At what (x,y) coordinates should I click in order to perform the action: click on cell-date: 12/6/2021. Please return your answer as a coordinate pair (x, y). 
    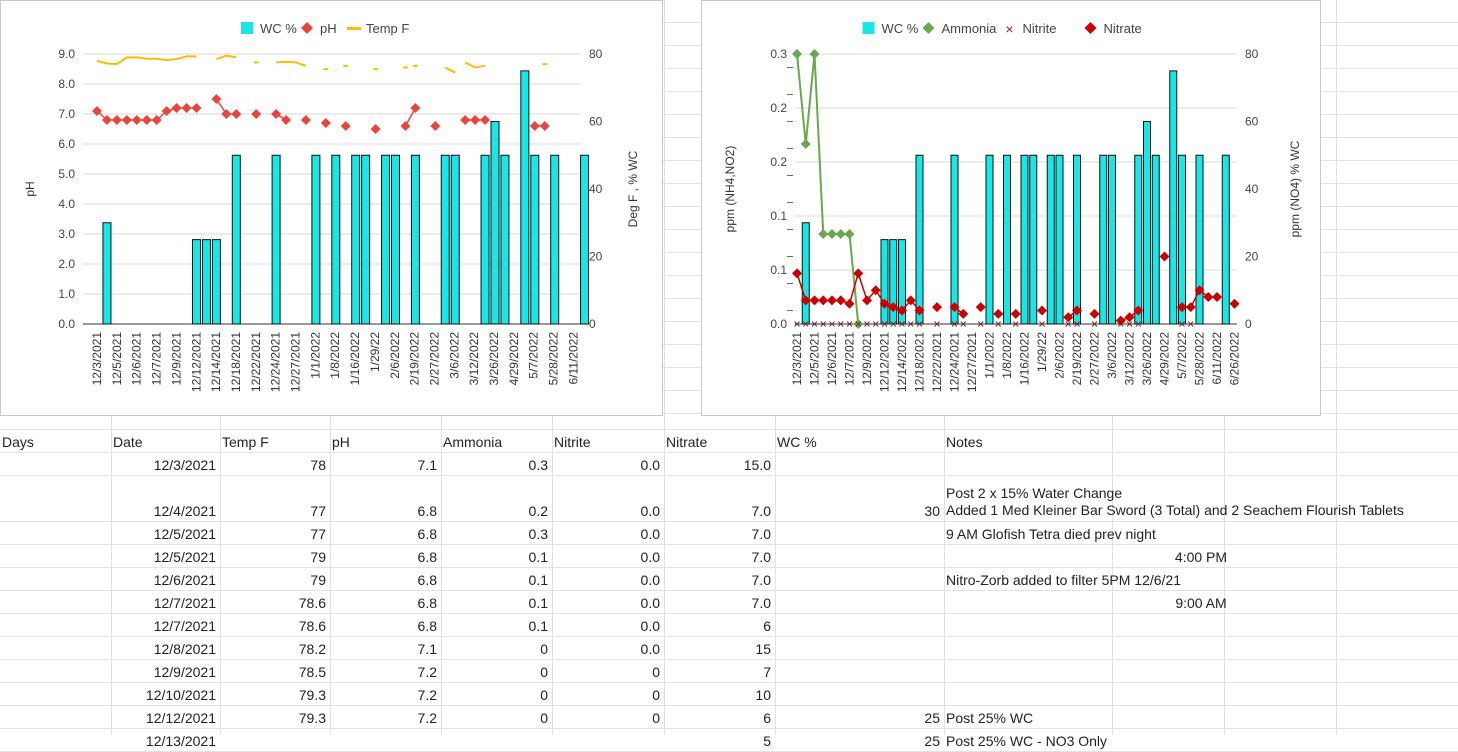
    Looking at the image, I should click on (184, 579).